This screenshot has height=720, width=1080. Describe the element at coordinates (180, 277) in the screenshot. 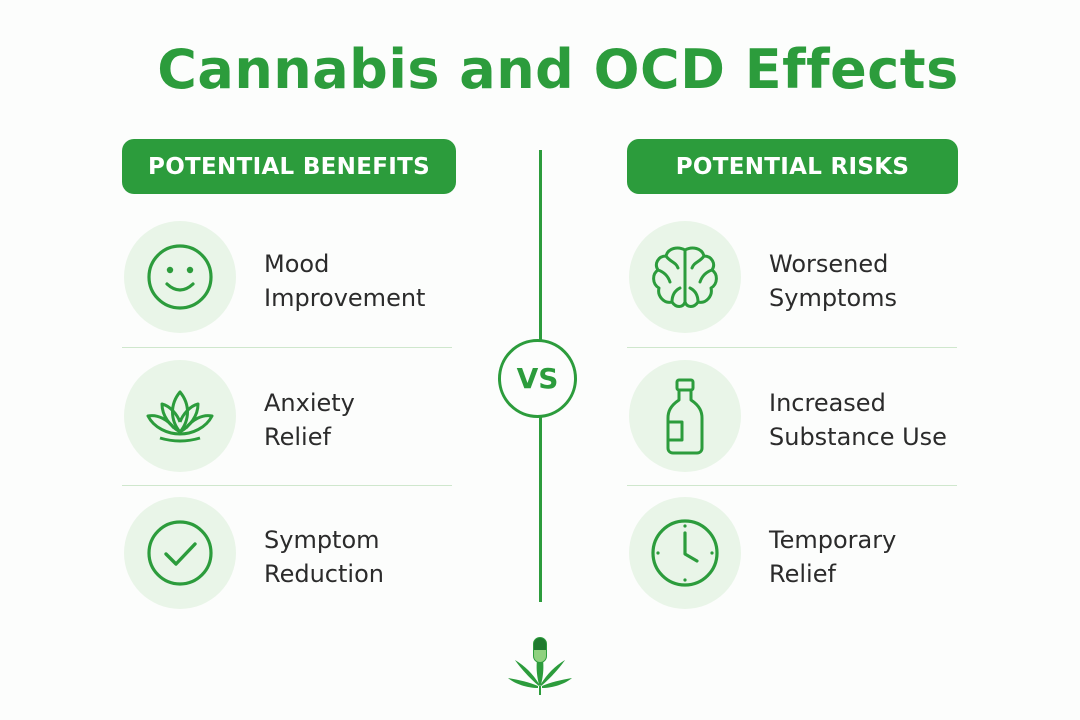

I see `smiley-icon` at that location.